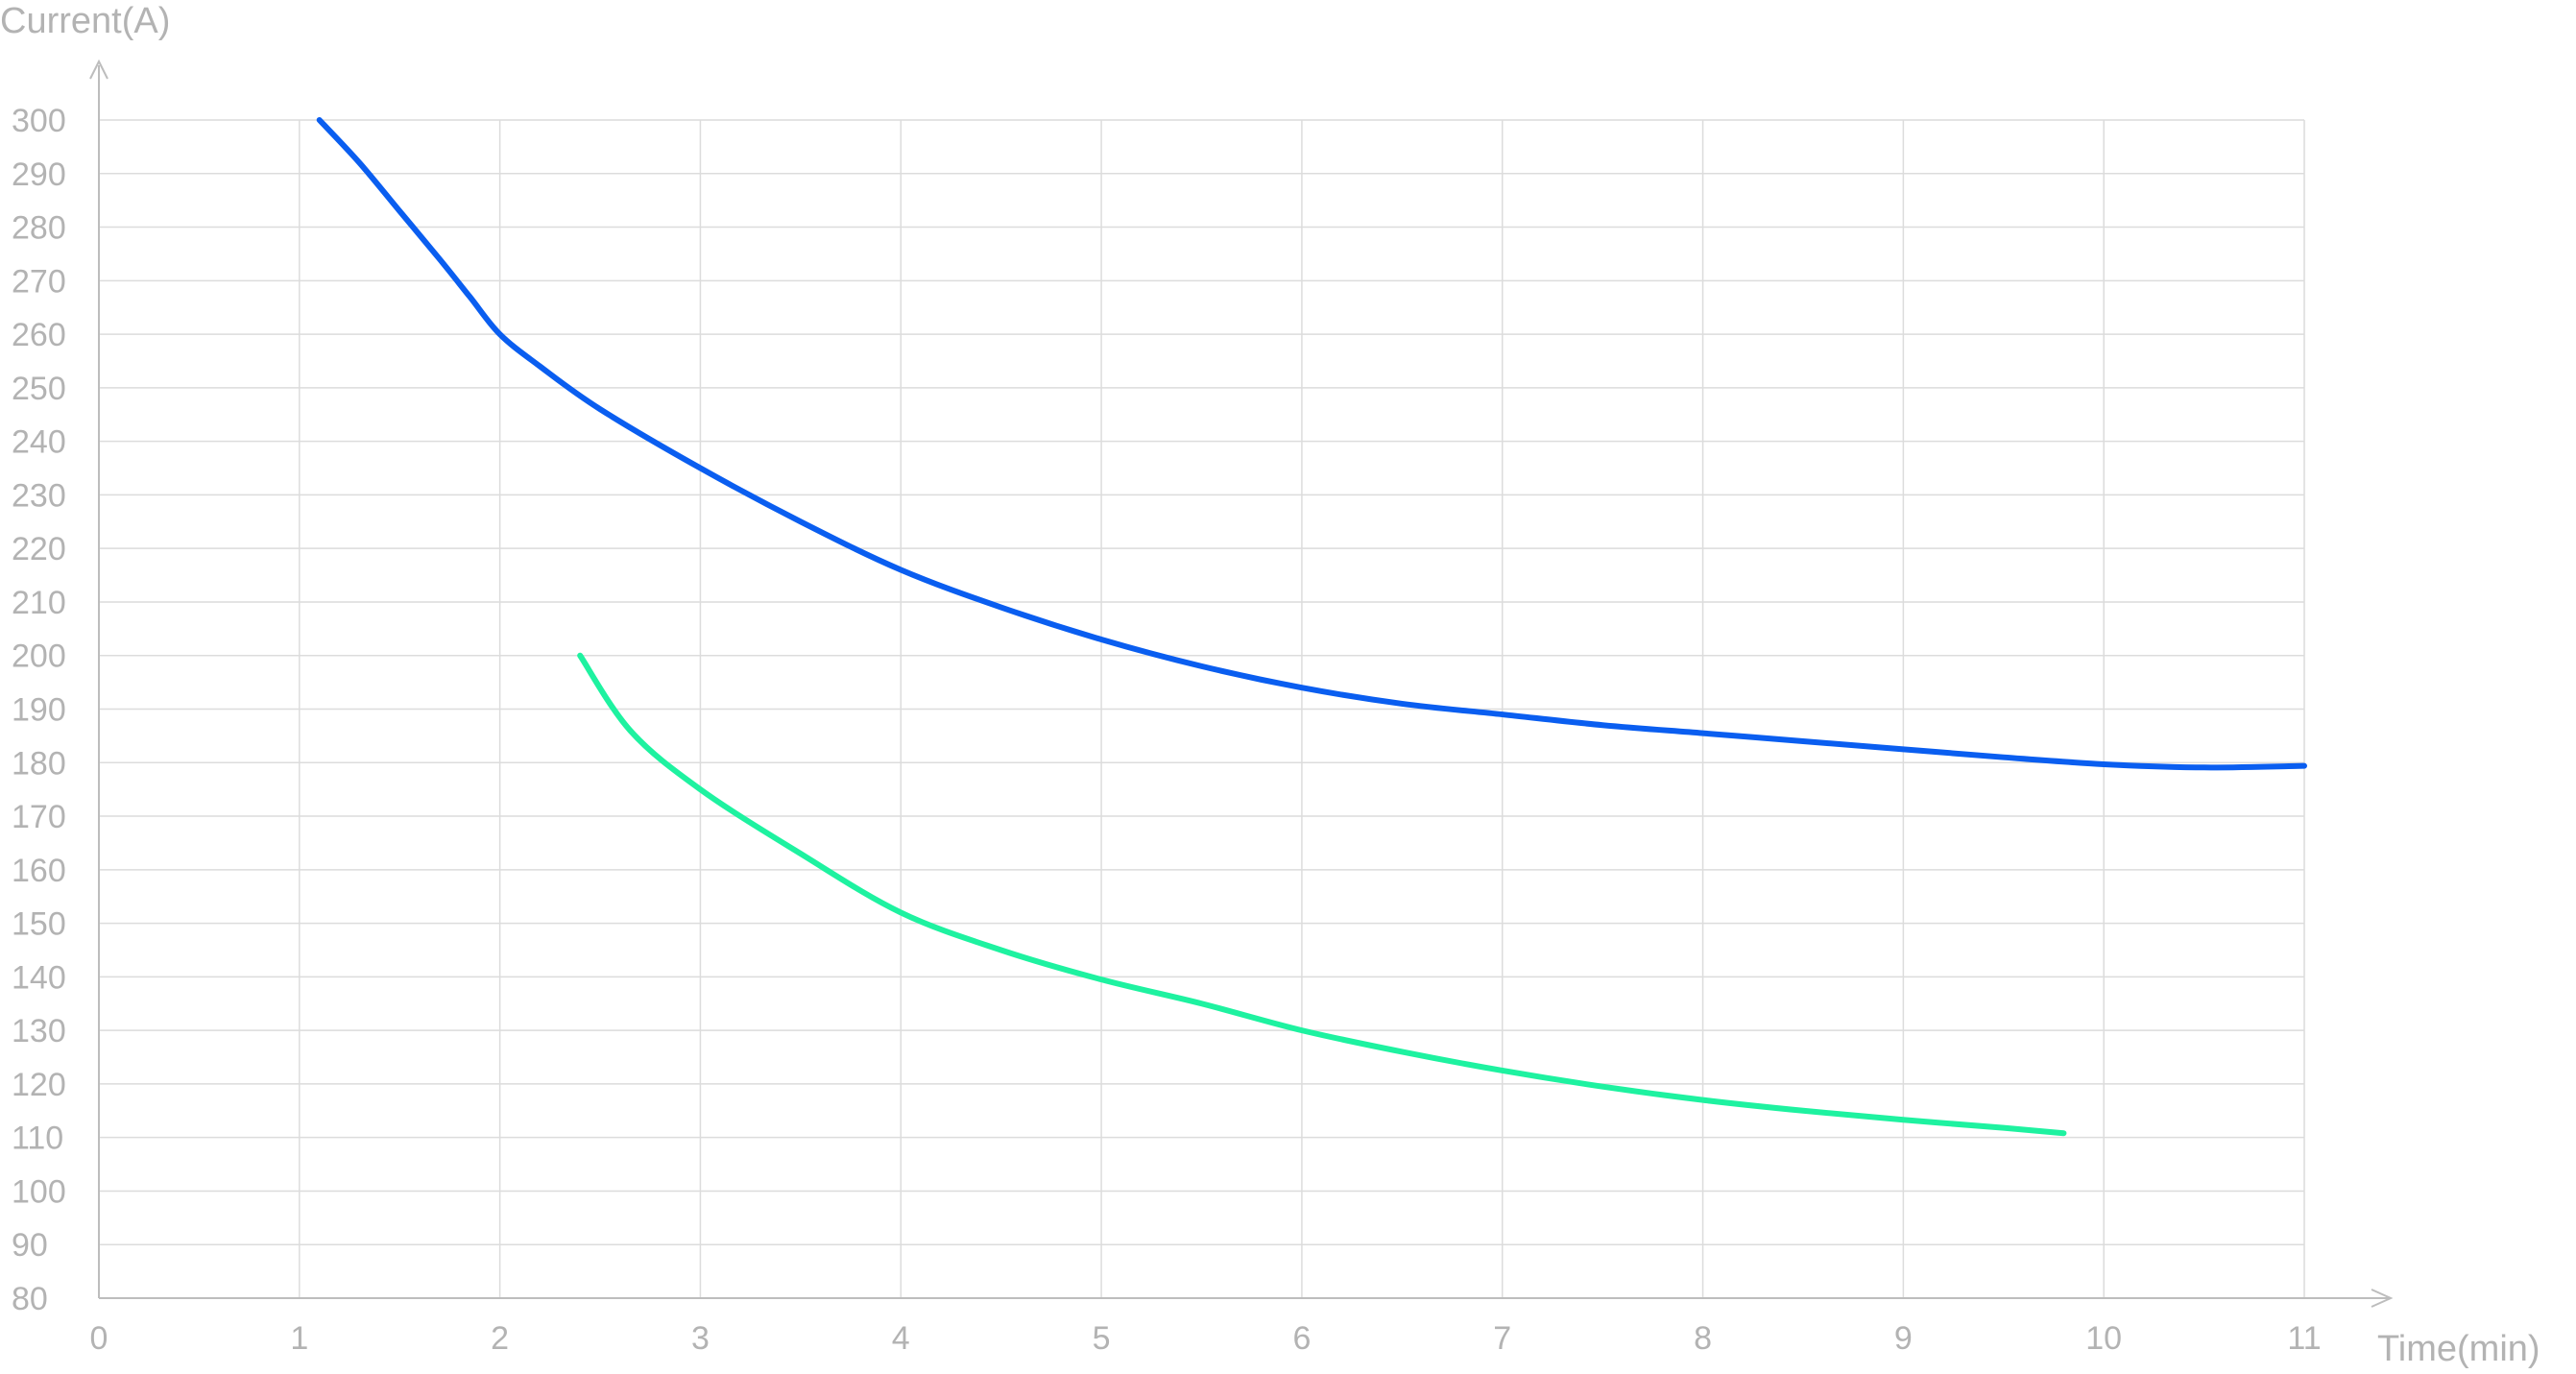  Describe the element at coordinates (98, 69) in the screenshot. I see `y-axis-arrow-icon` at that location.